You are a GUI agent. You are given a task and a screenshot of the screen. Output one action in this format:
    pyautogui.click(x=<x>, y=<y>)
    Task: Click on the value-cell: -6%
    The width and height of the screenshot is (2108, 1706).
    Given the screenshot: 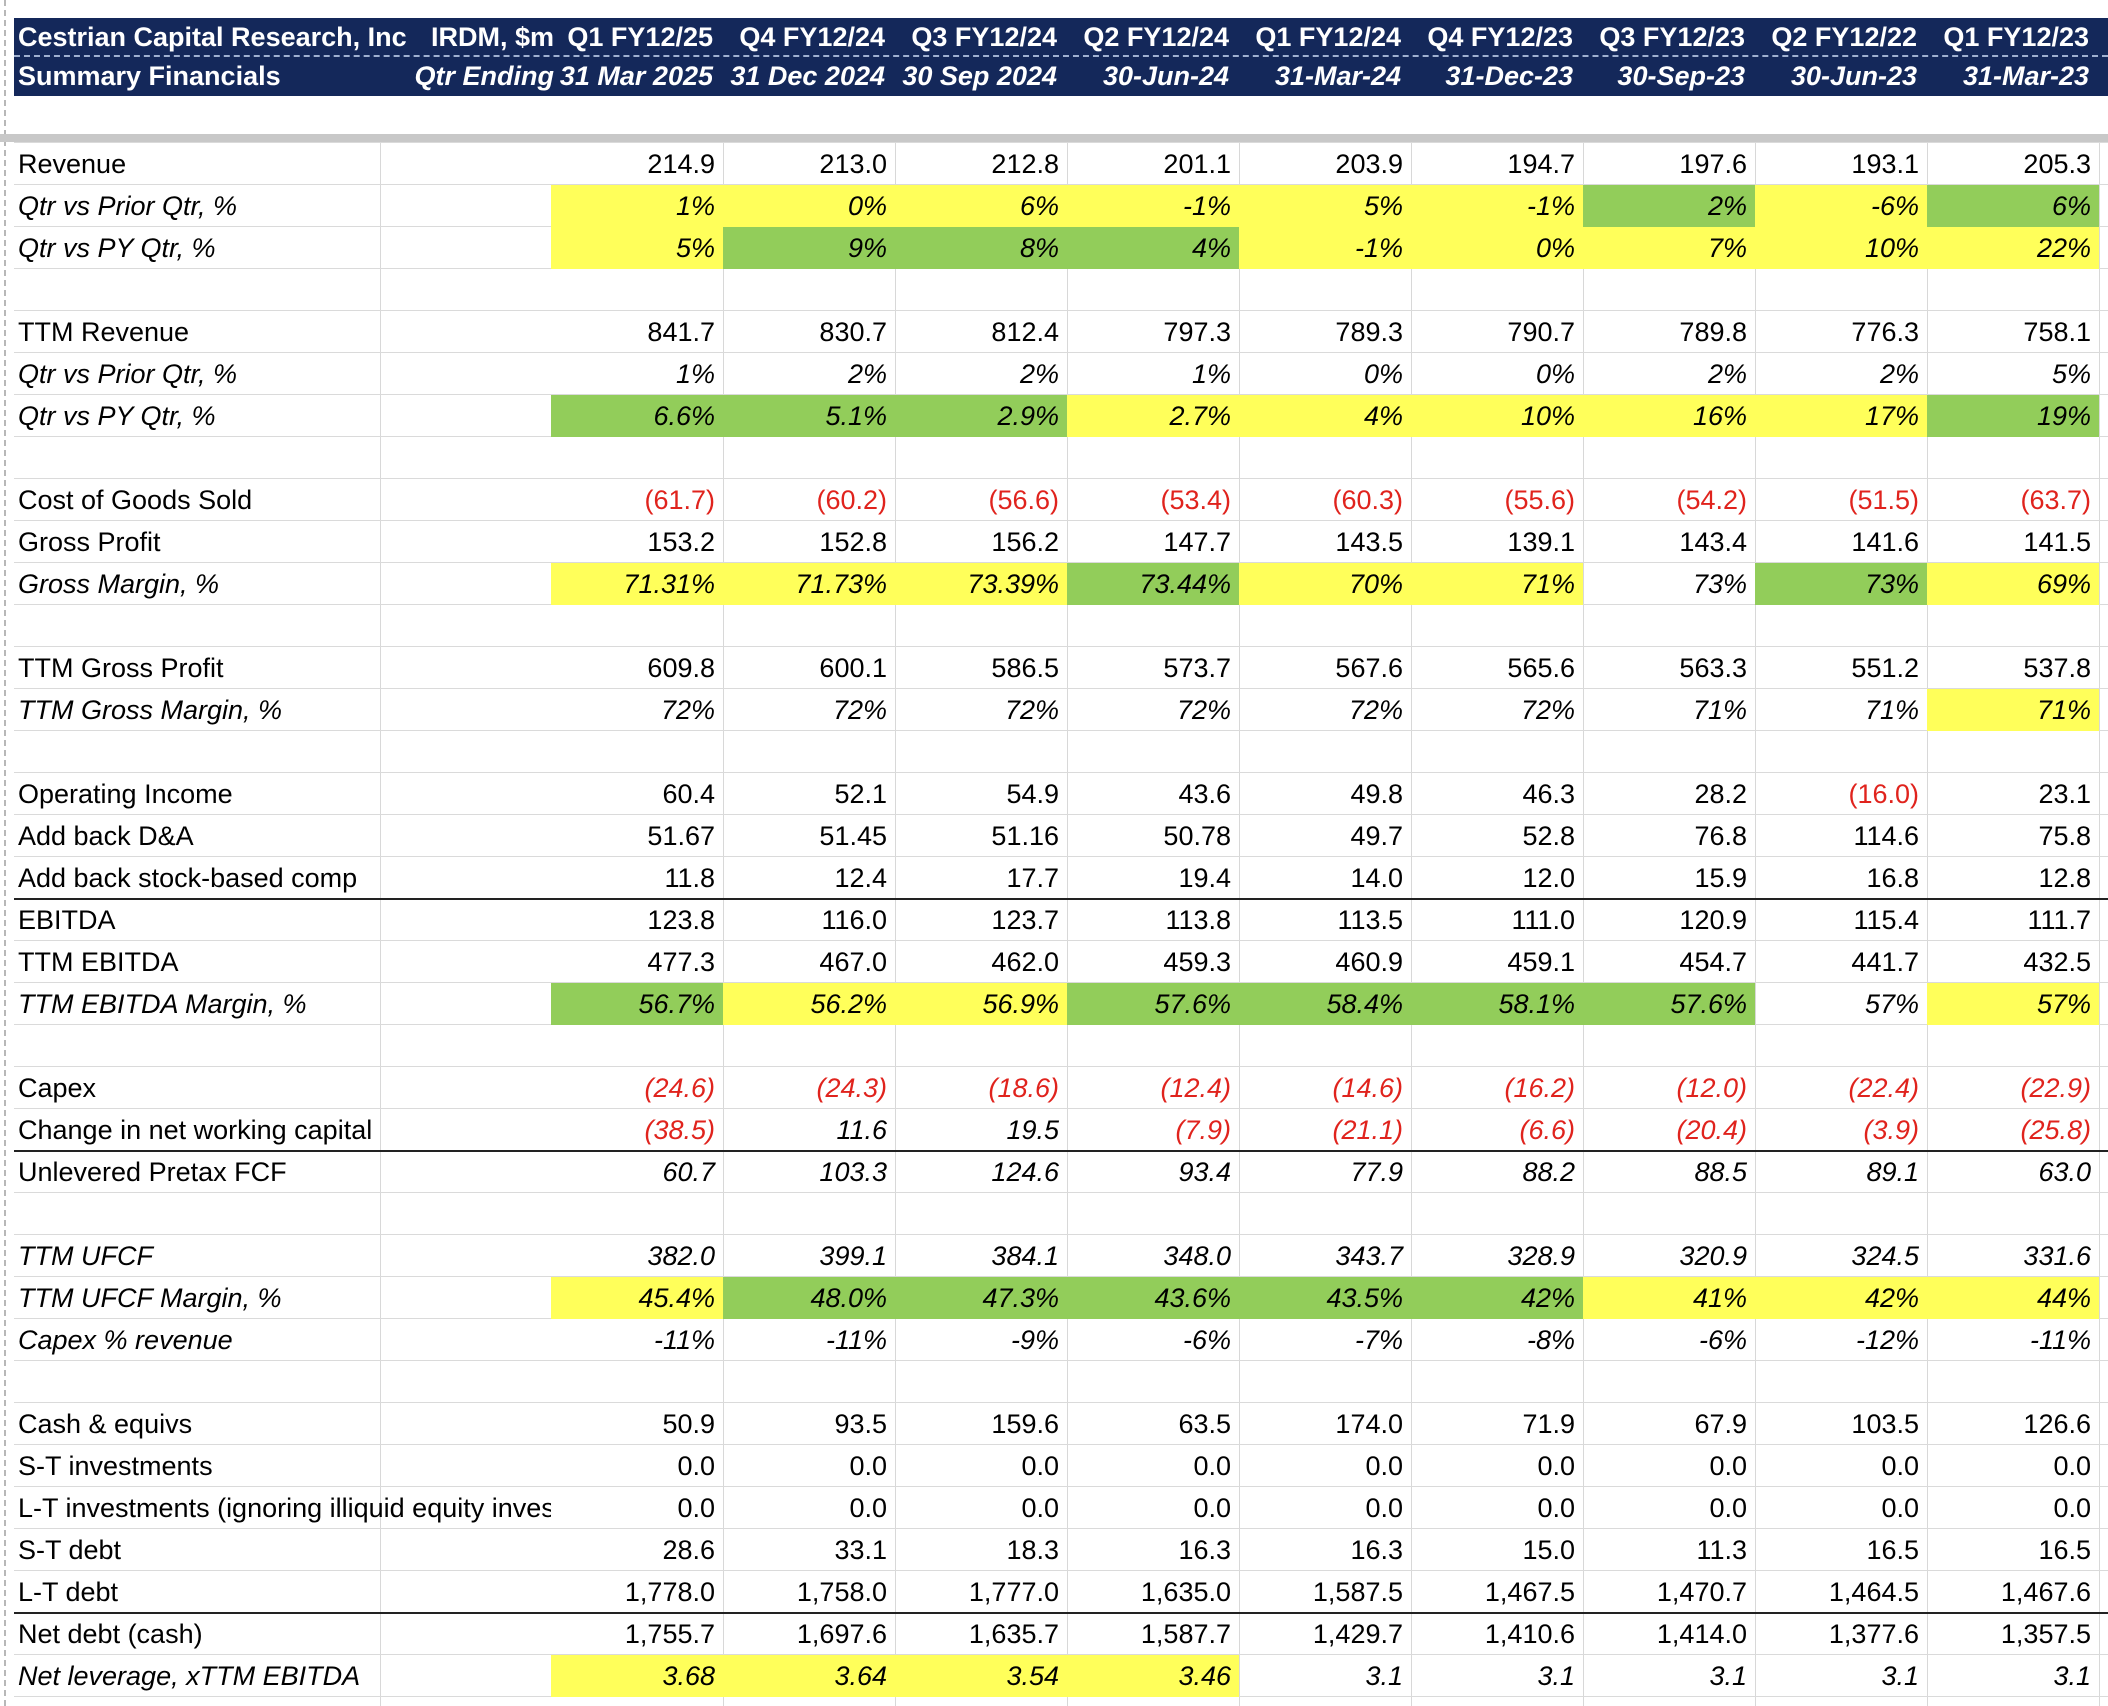 What is the action you would take?
    pyautogui.click(x=1841, y=206)
    